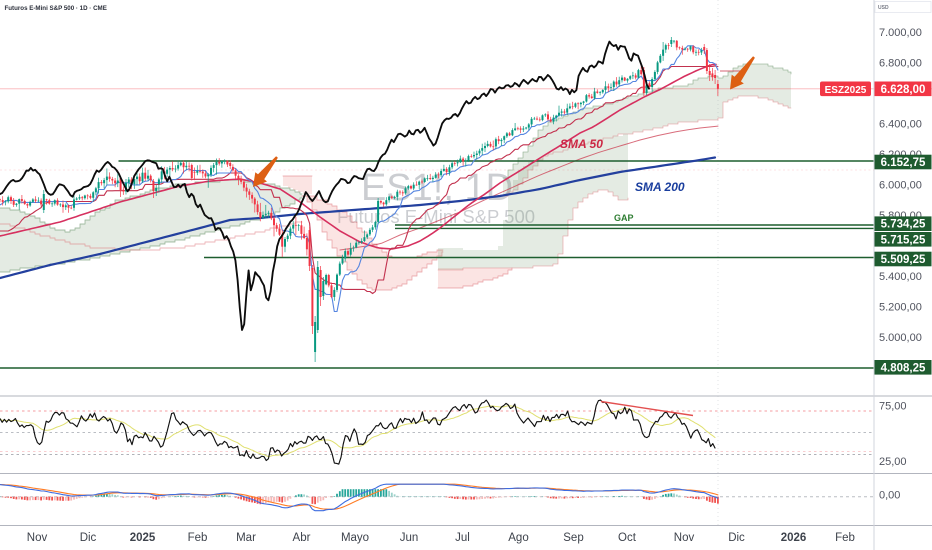  Describe the element at coordinates (436, 216) in the screenshot. I see `svg-text: Futuros E-Mini S&P 500` at that location.